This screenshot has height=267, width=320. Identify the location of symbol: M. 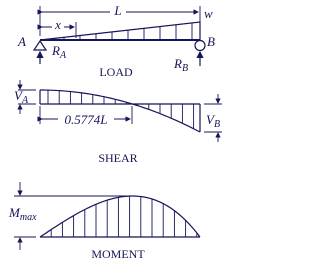
(14, 212).